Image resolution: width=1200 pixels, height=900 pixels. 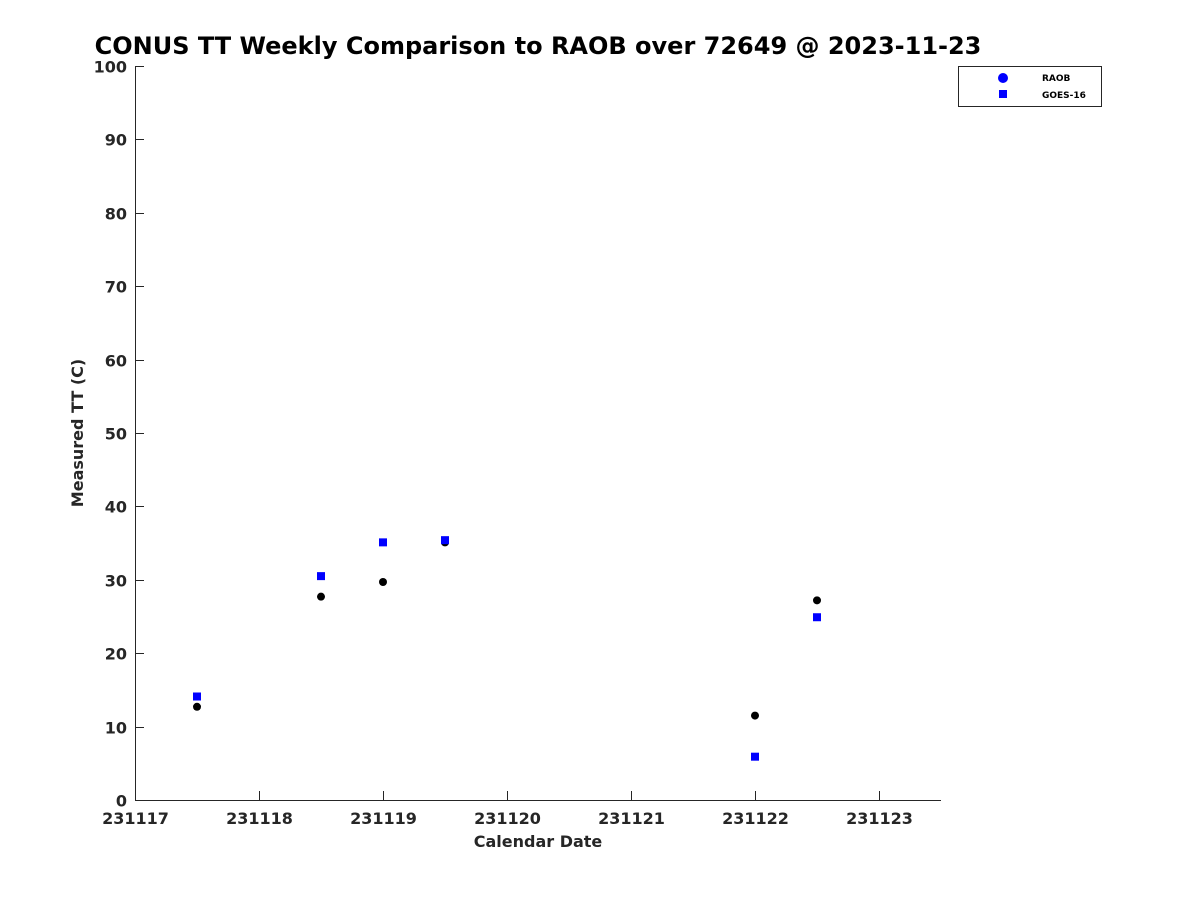 I want to click on y-tick-label: 10, so click(x=116, y=728).